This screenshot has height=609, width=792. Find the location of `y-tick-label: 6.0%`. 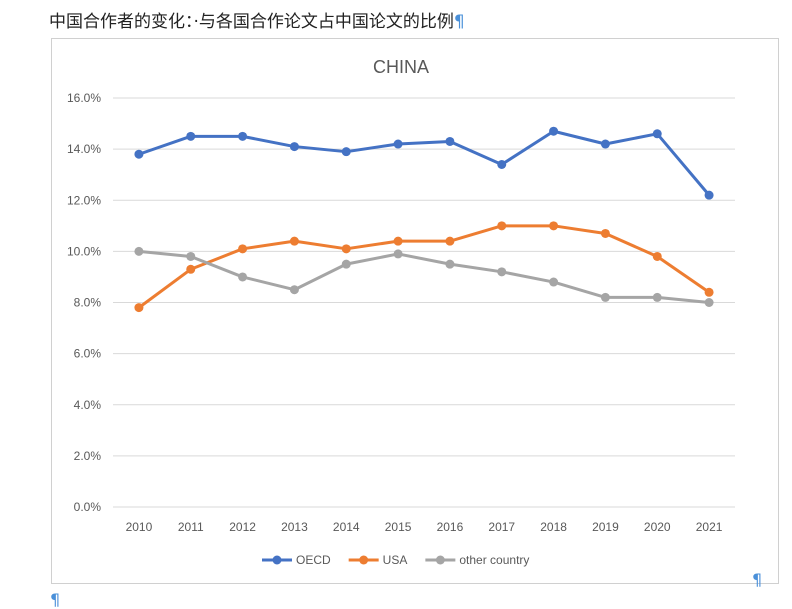

y-tick-label: 6.0% is located at coordinates (88, 354).